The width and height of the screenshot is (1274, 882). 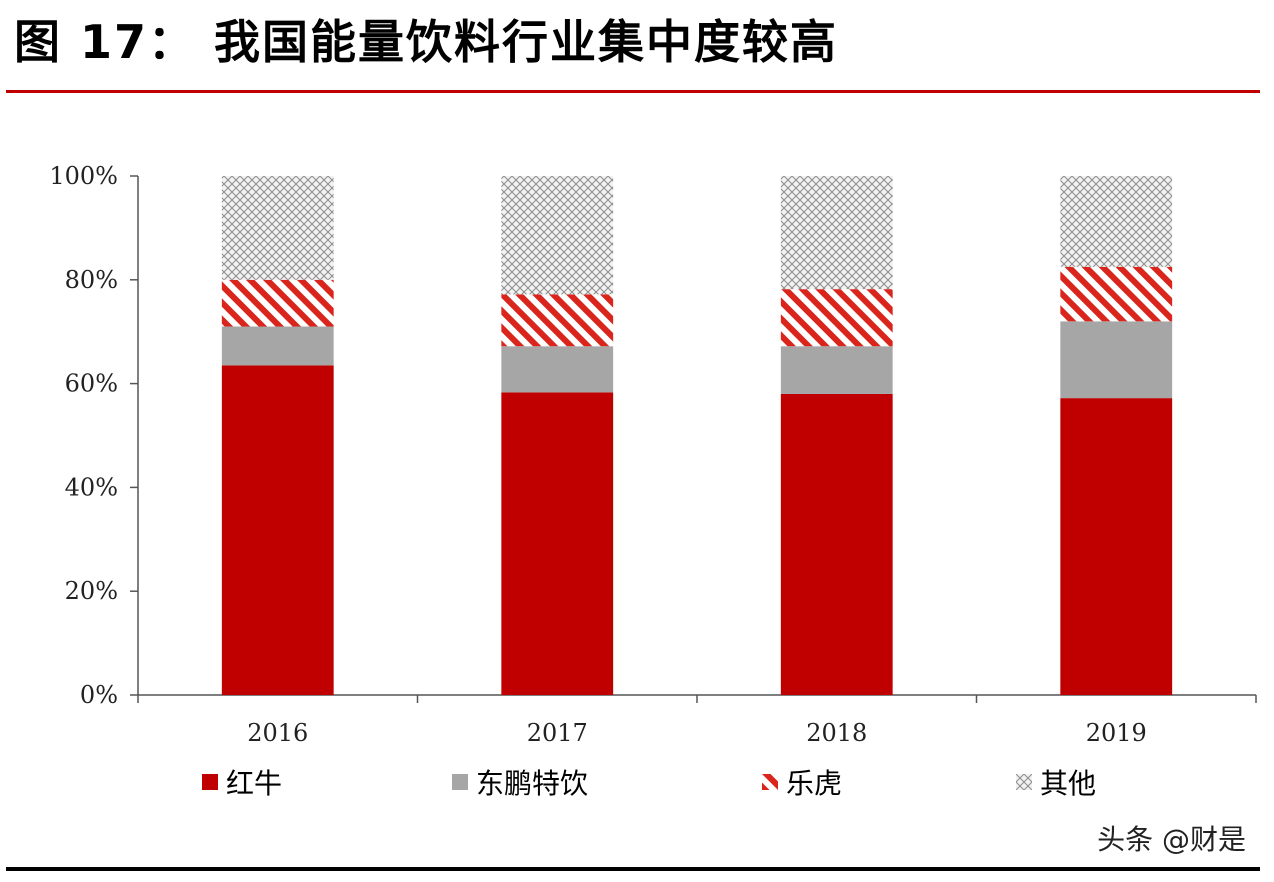 I want to click on legend-item: 红牛, so click(x=242, y=782).